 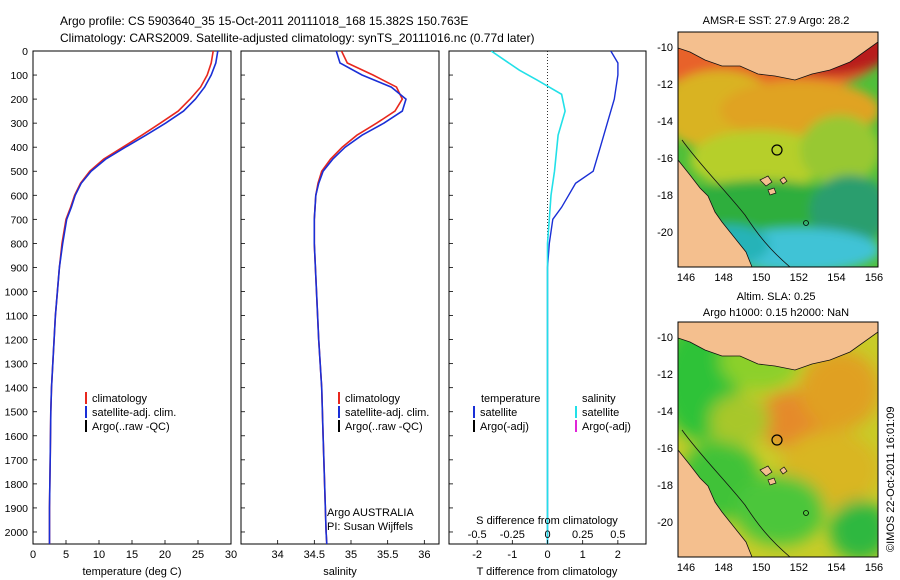 I want to click on sla-map-title: Altim. SLA: 0.25, so click(x=776, y=297).